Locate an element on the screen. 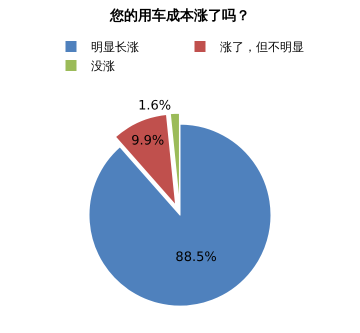 The width and height of the screenshot is (360, 333). data-label: 1.6% is located at coordinates (155, 106).